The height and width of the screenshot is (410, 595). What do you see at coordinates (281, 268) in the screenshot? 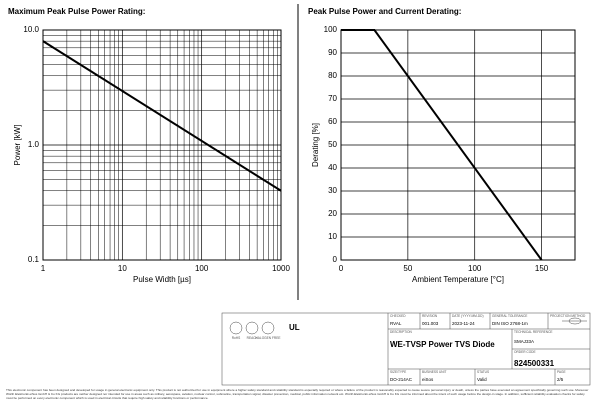
I see `x-tick-label: 1000` at bounding box center [281, 268].